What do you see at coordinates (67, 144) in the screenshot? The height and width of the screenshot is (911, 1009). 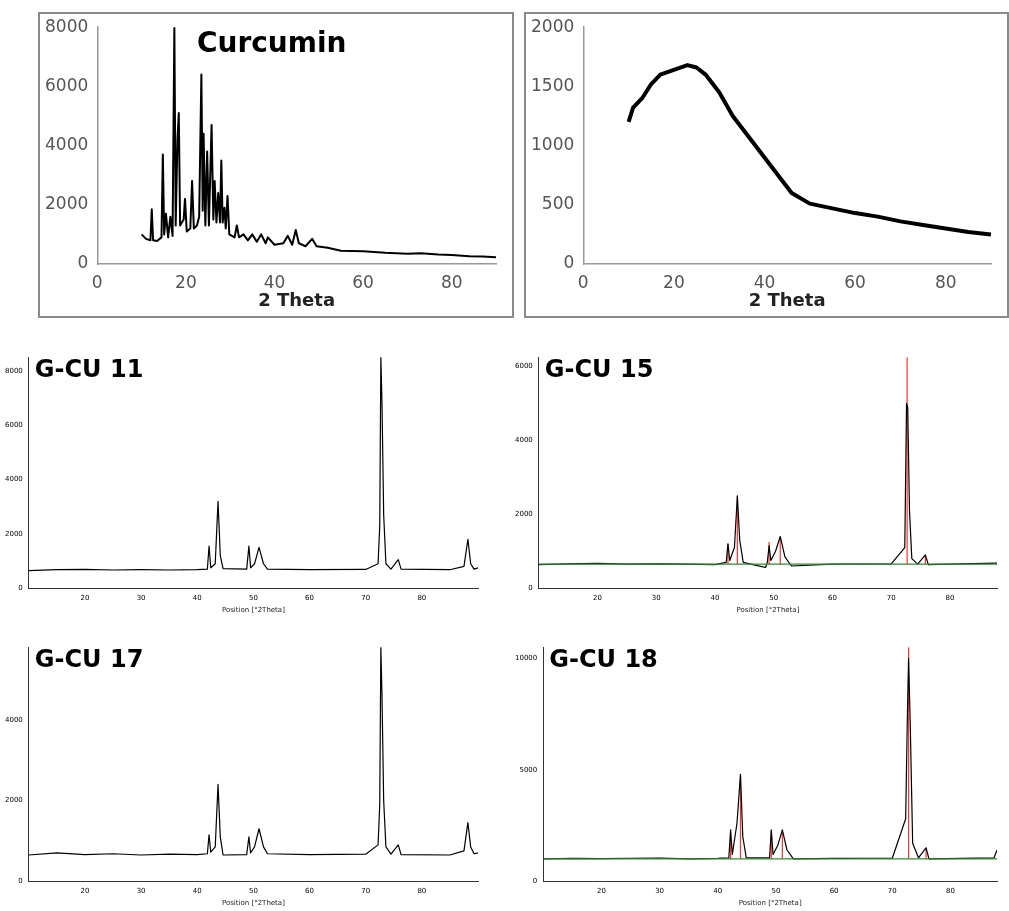 I see `y-tick-label: 4000` at bounding box center [67, 144].